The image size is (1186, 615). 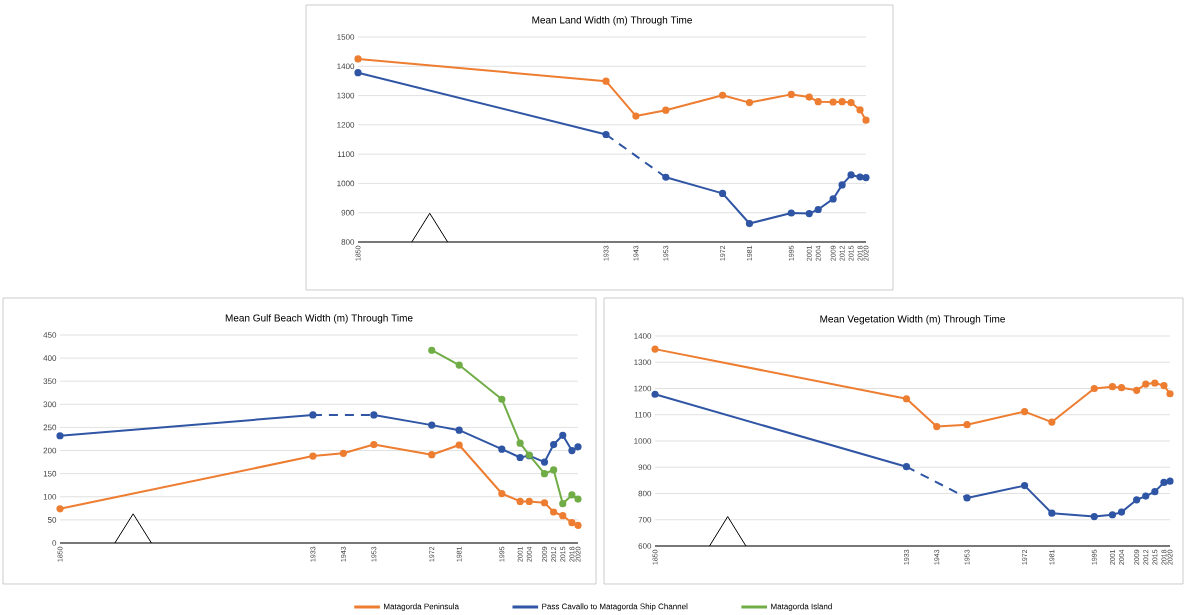 What do you see at coordinates (50, 474) in the screenshot?
I see `y-tick-label: 150` at bounding box center [50, 474].